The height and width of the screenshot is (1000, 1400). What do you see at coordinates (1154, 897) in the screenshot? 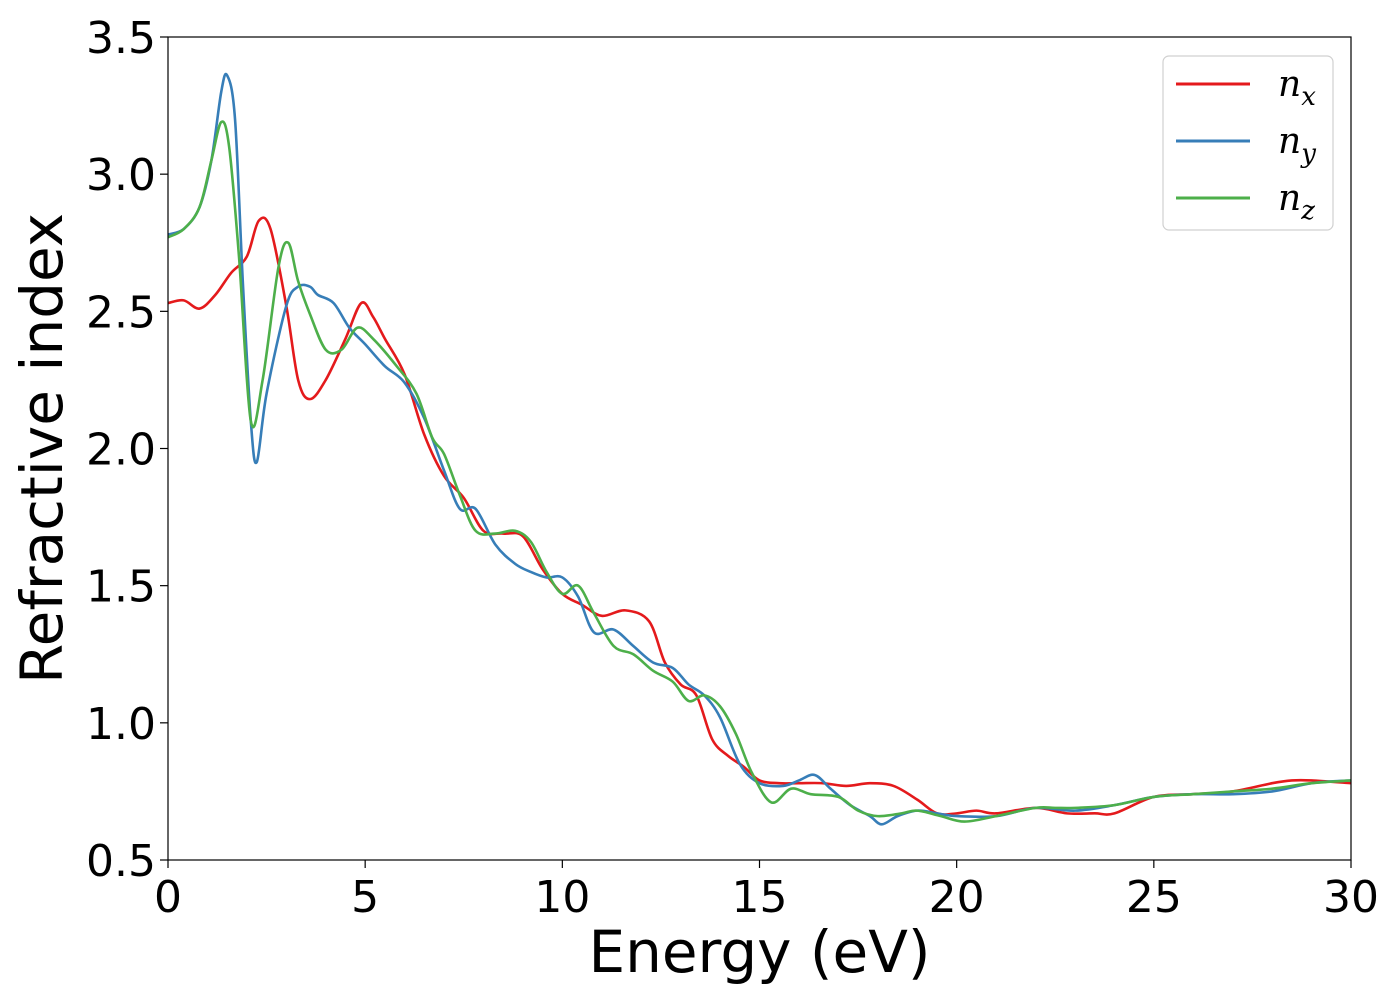
I see `x-tick-label: 25` at bounding box center [1154, 897].